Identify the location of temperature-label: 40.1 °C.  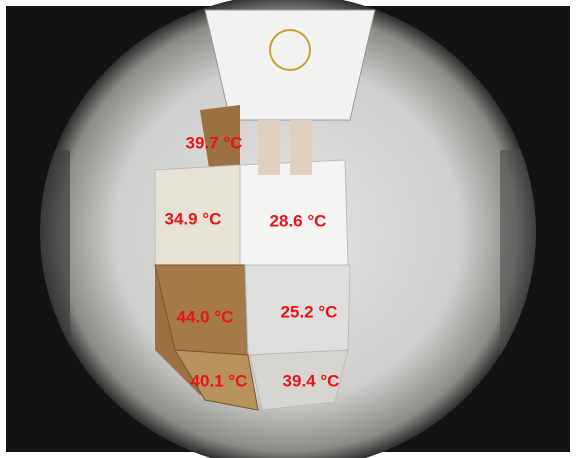
(219, 380).